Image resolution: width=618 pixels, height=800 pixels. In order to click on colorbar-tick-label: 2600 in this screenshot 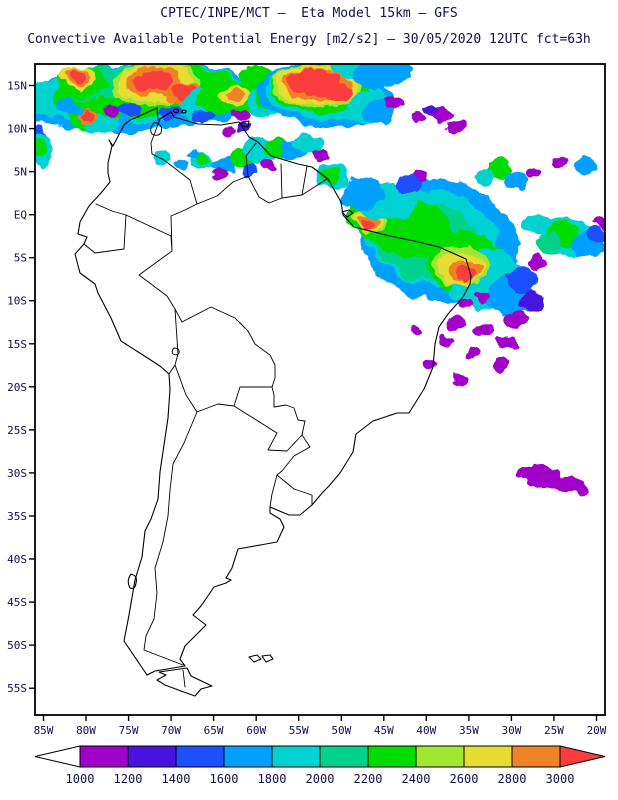, I will do `click(464, 779)`.